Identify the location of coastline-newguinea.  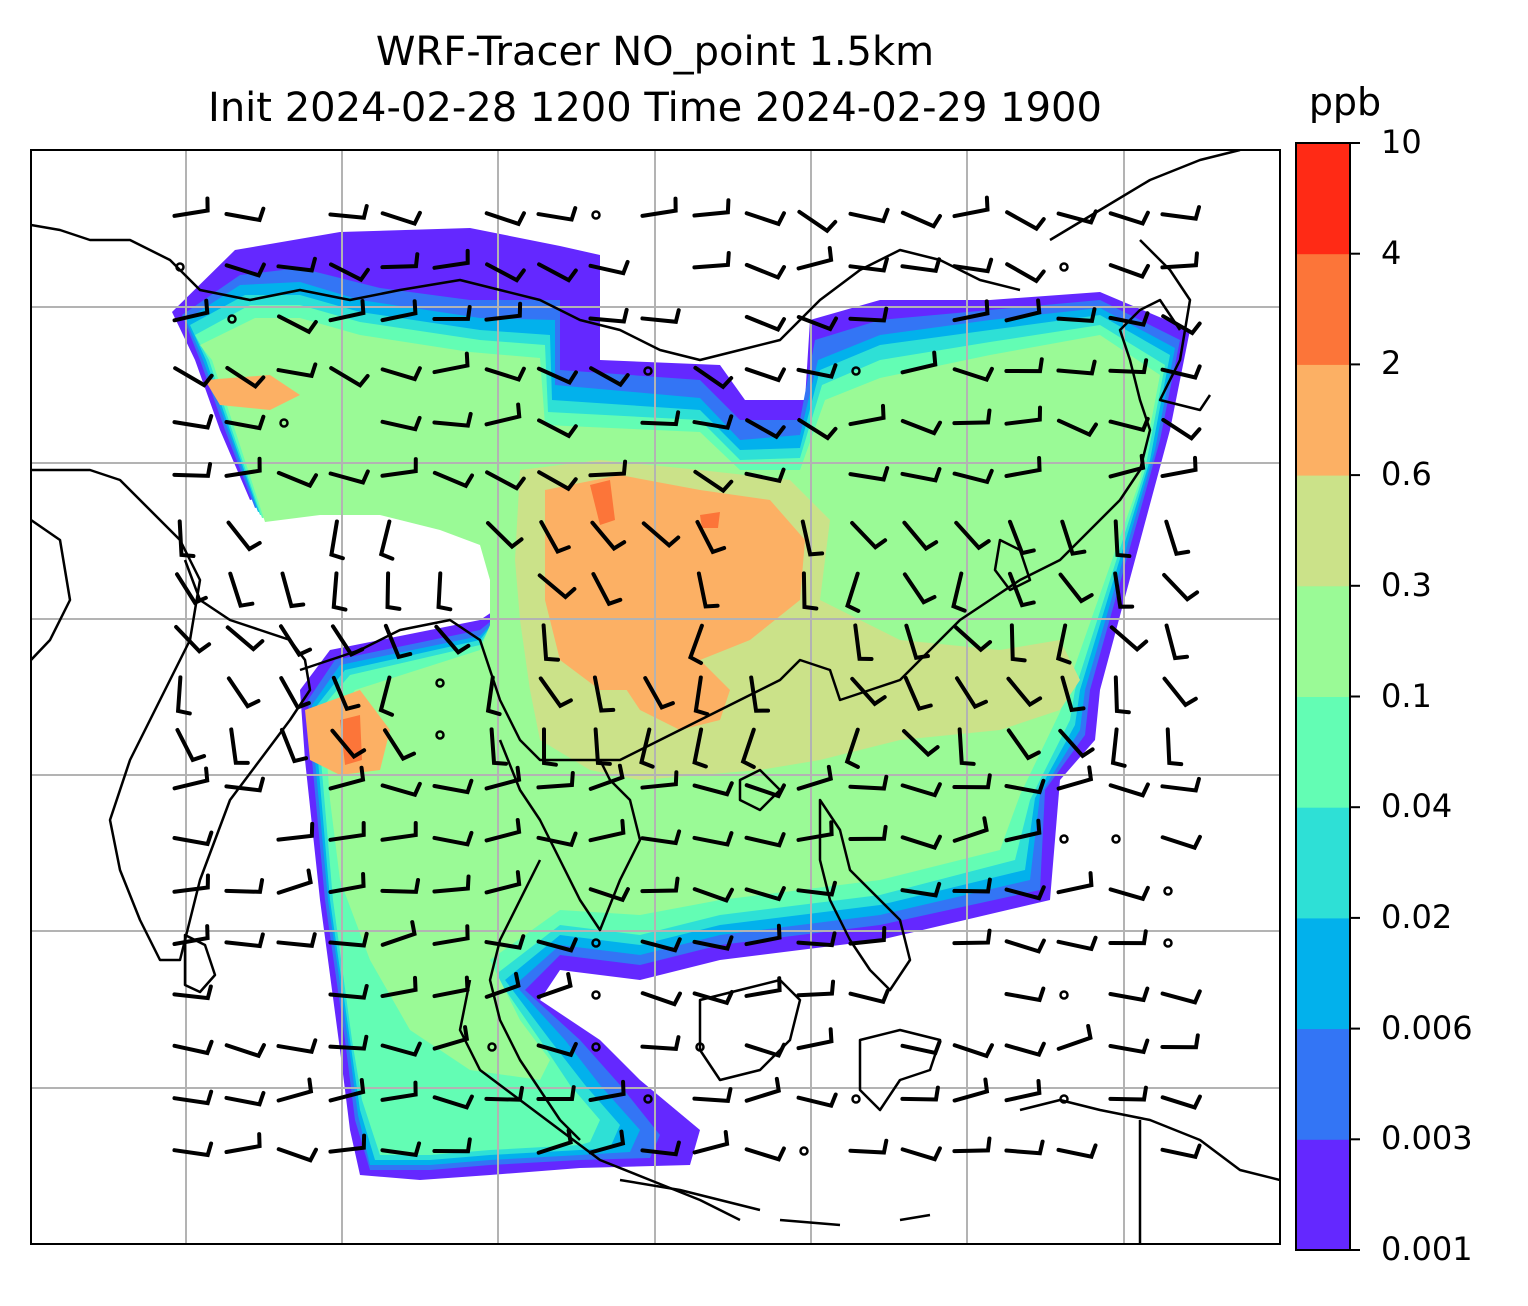
(1149, 1171).